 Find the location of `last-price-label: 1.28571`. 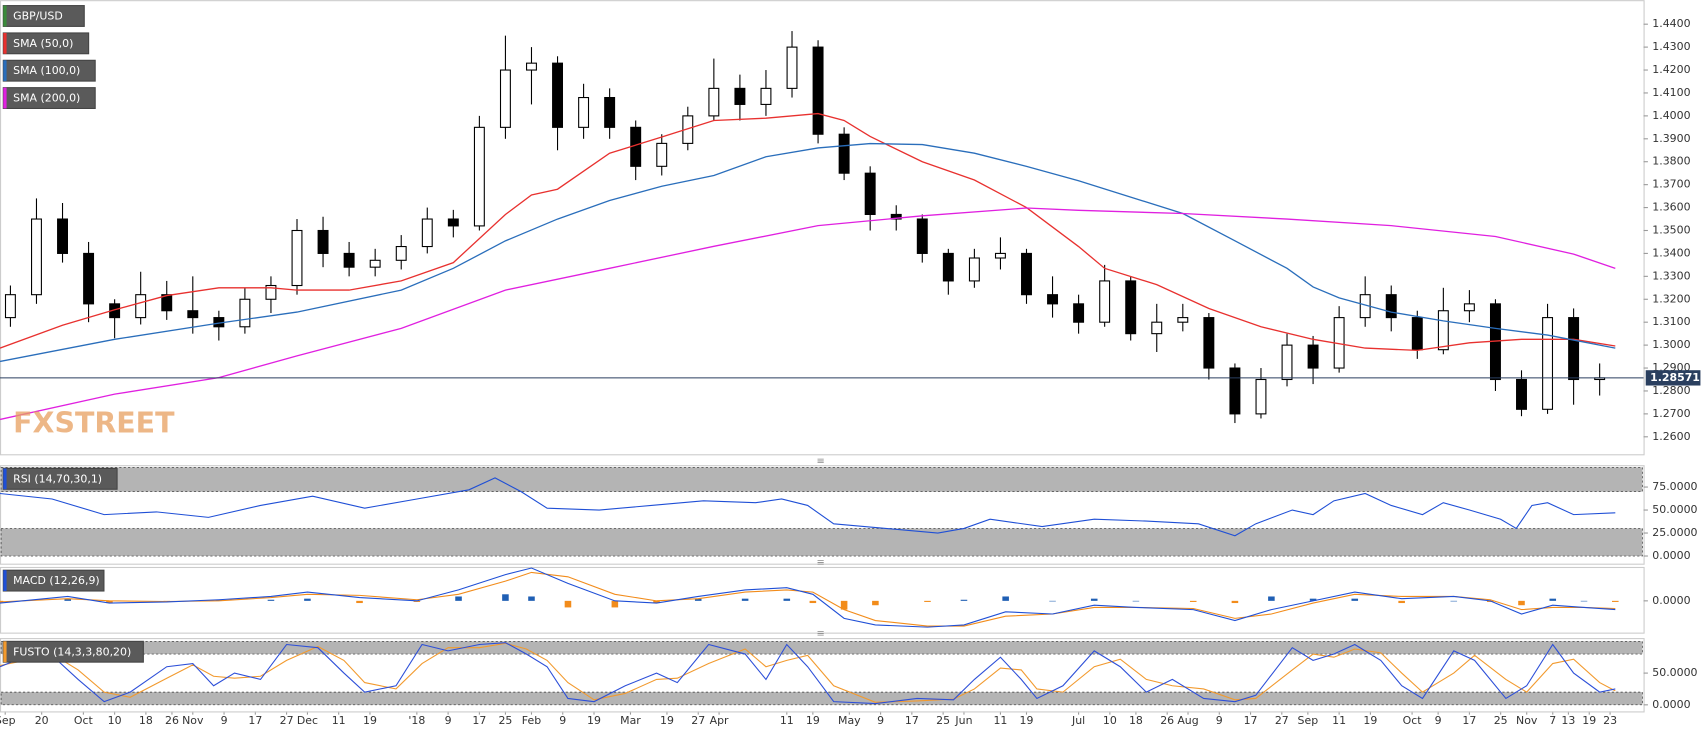

last-price-label: 1.28571 is located at coordinates (1675, 377).